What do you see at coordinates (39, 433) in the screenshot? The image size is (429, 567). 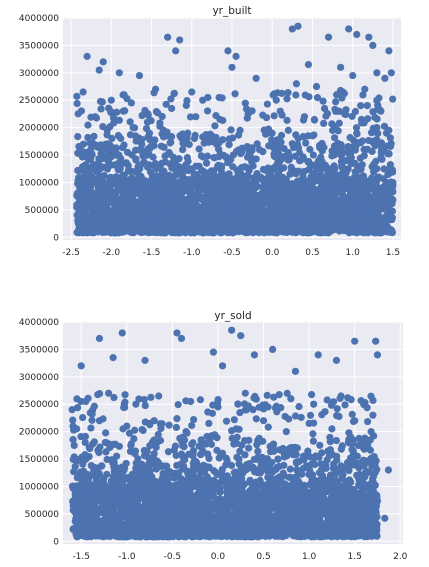 I see `y-tick-label: 2000000` at bounding box center [39, 433].